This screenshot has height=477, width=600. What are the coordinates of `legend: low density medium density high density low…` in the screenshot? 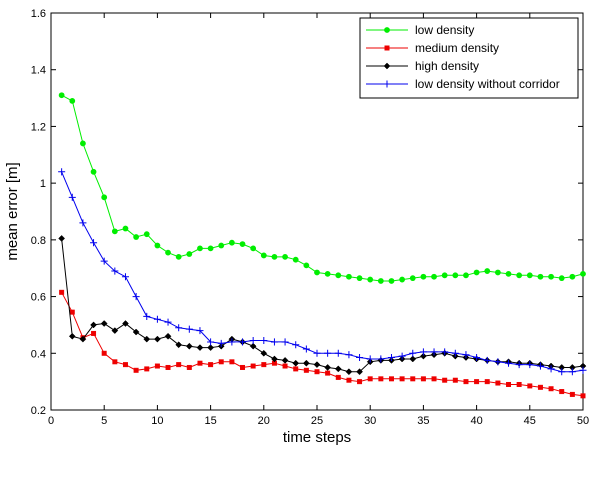 It's located at (469, 58).